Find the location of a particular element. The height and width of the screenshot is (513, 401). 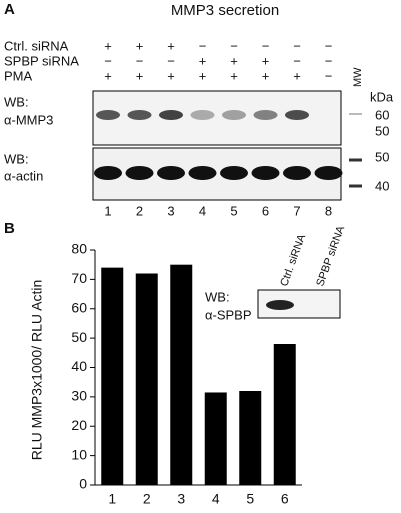

y-tick-label: 0 is located at coordinates (83, 484).